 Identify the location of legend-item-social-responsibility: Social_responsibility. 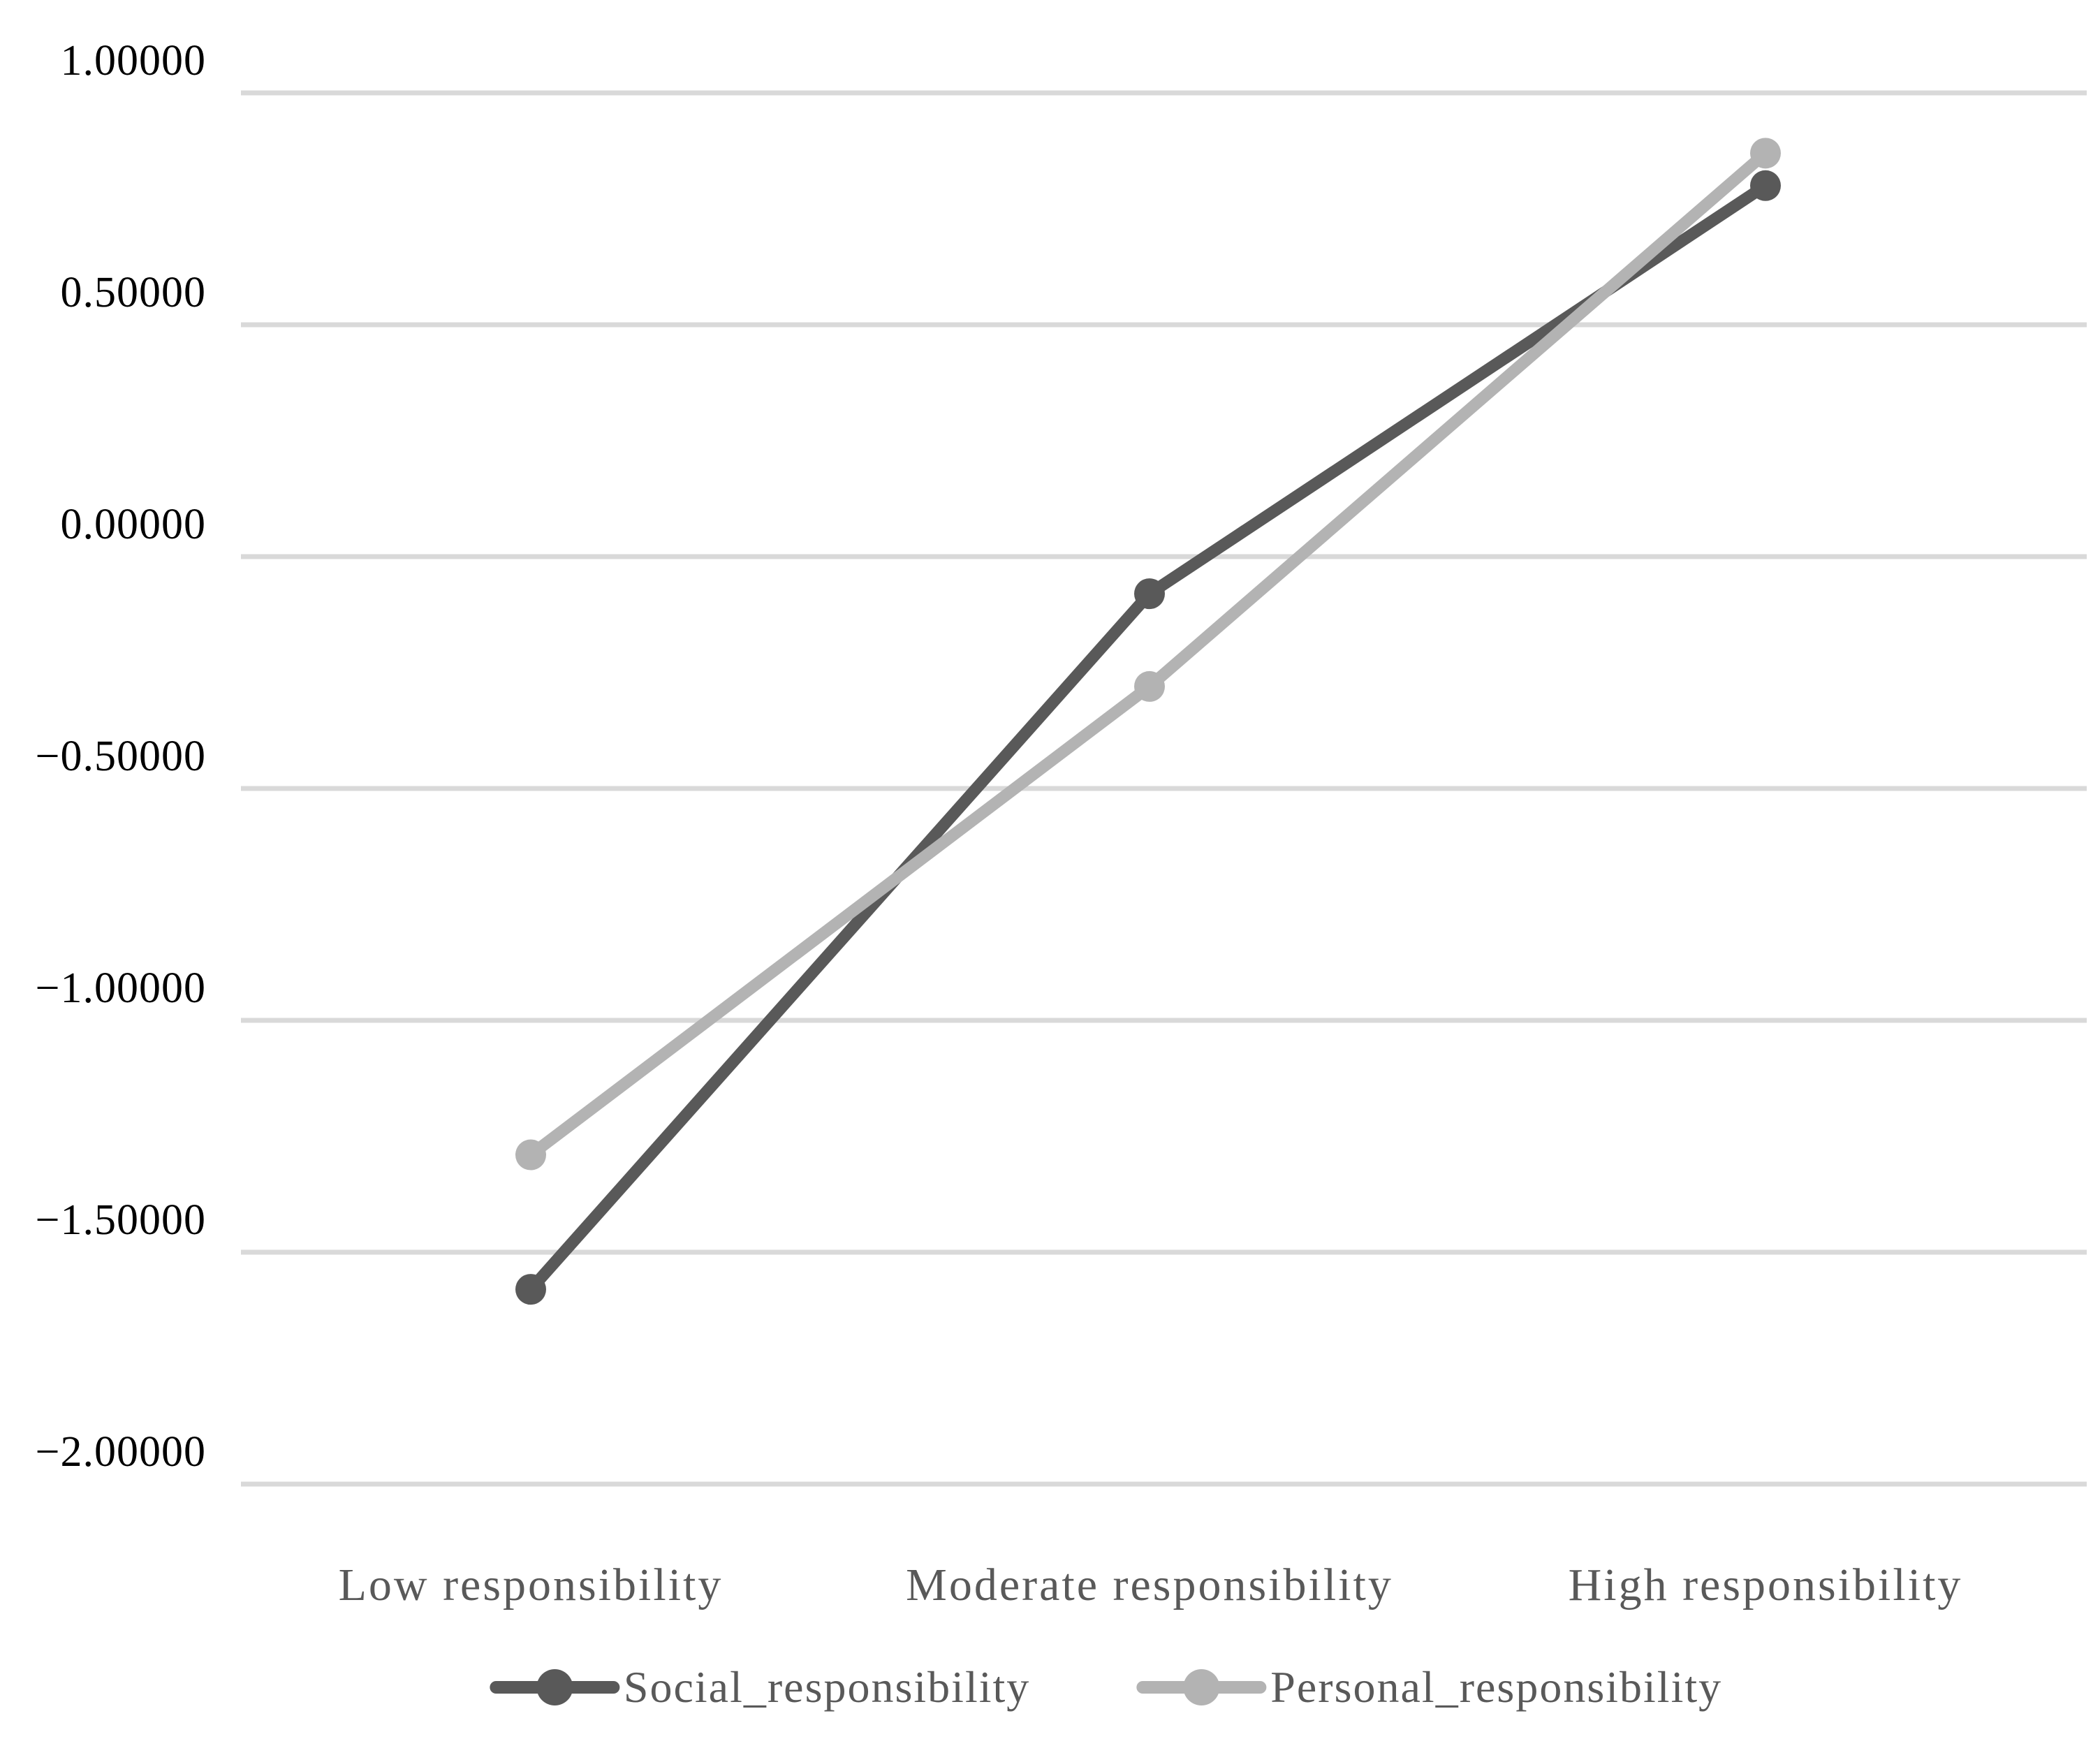
(760, 1687).